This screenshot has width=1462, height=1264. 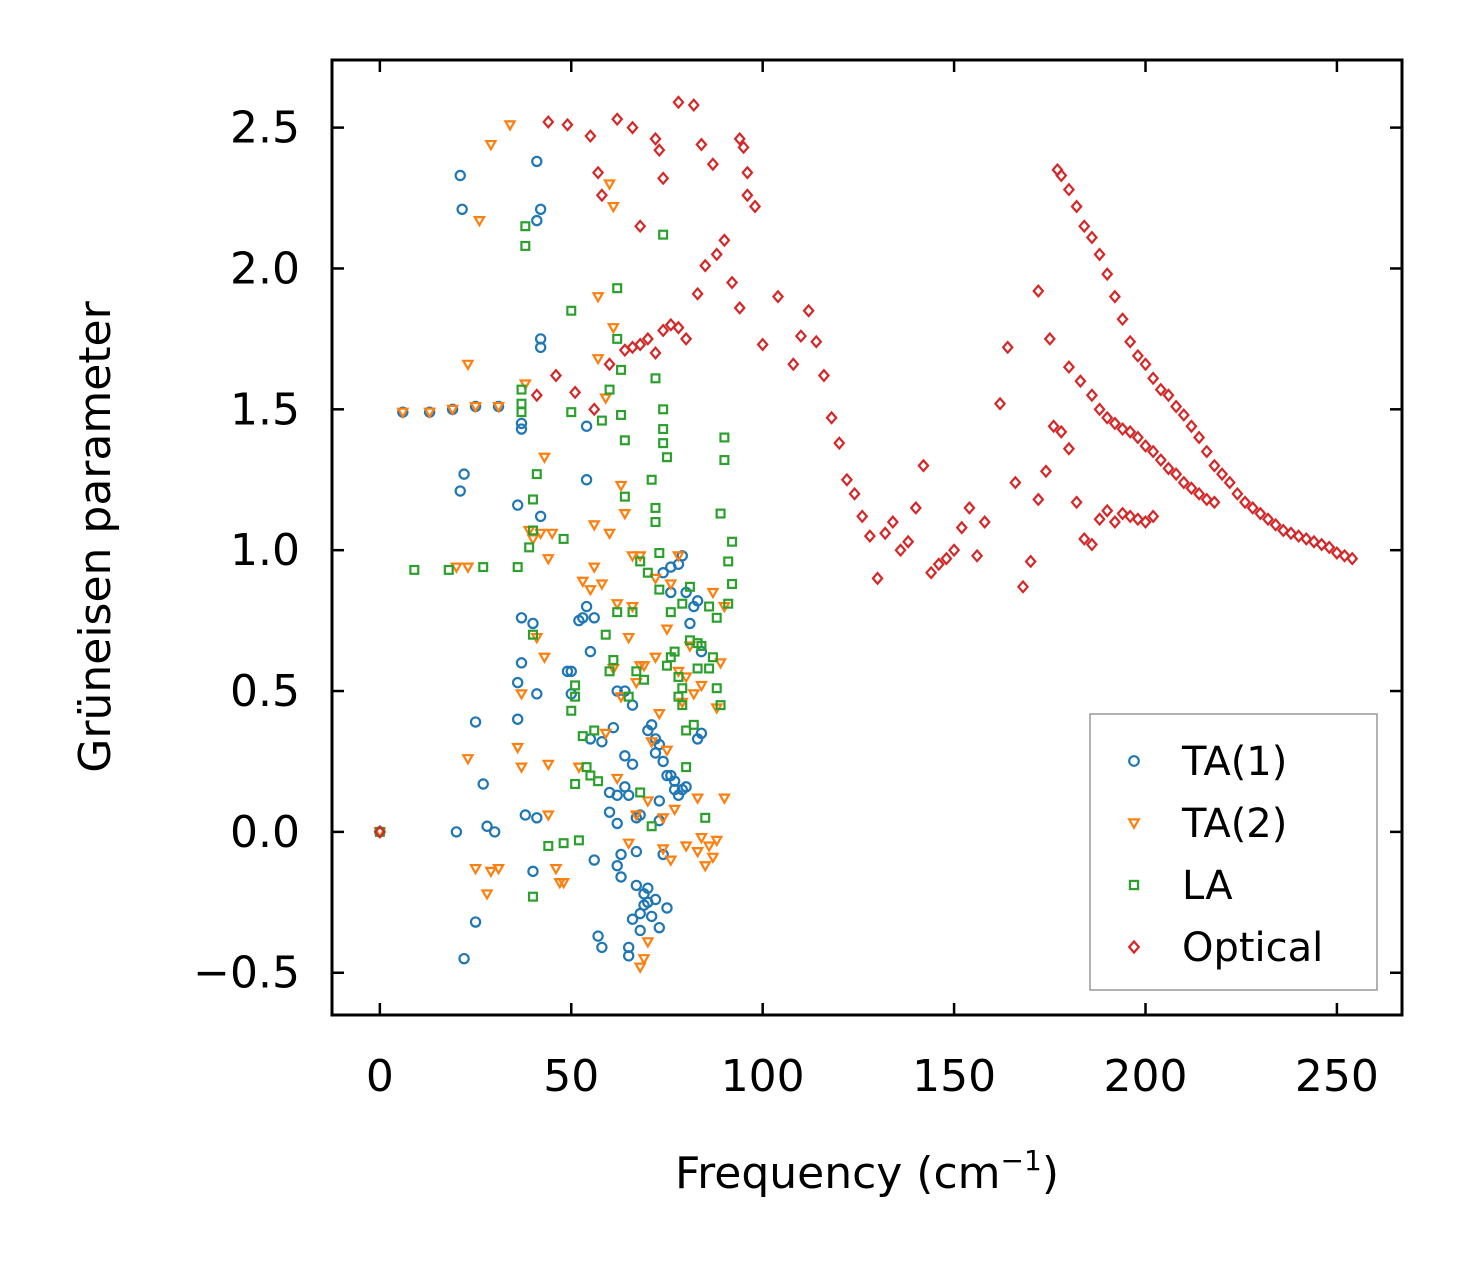 I want to click on legend-label: TA(2), so click(x=1234, y=824).